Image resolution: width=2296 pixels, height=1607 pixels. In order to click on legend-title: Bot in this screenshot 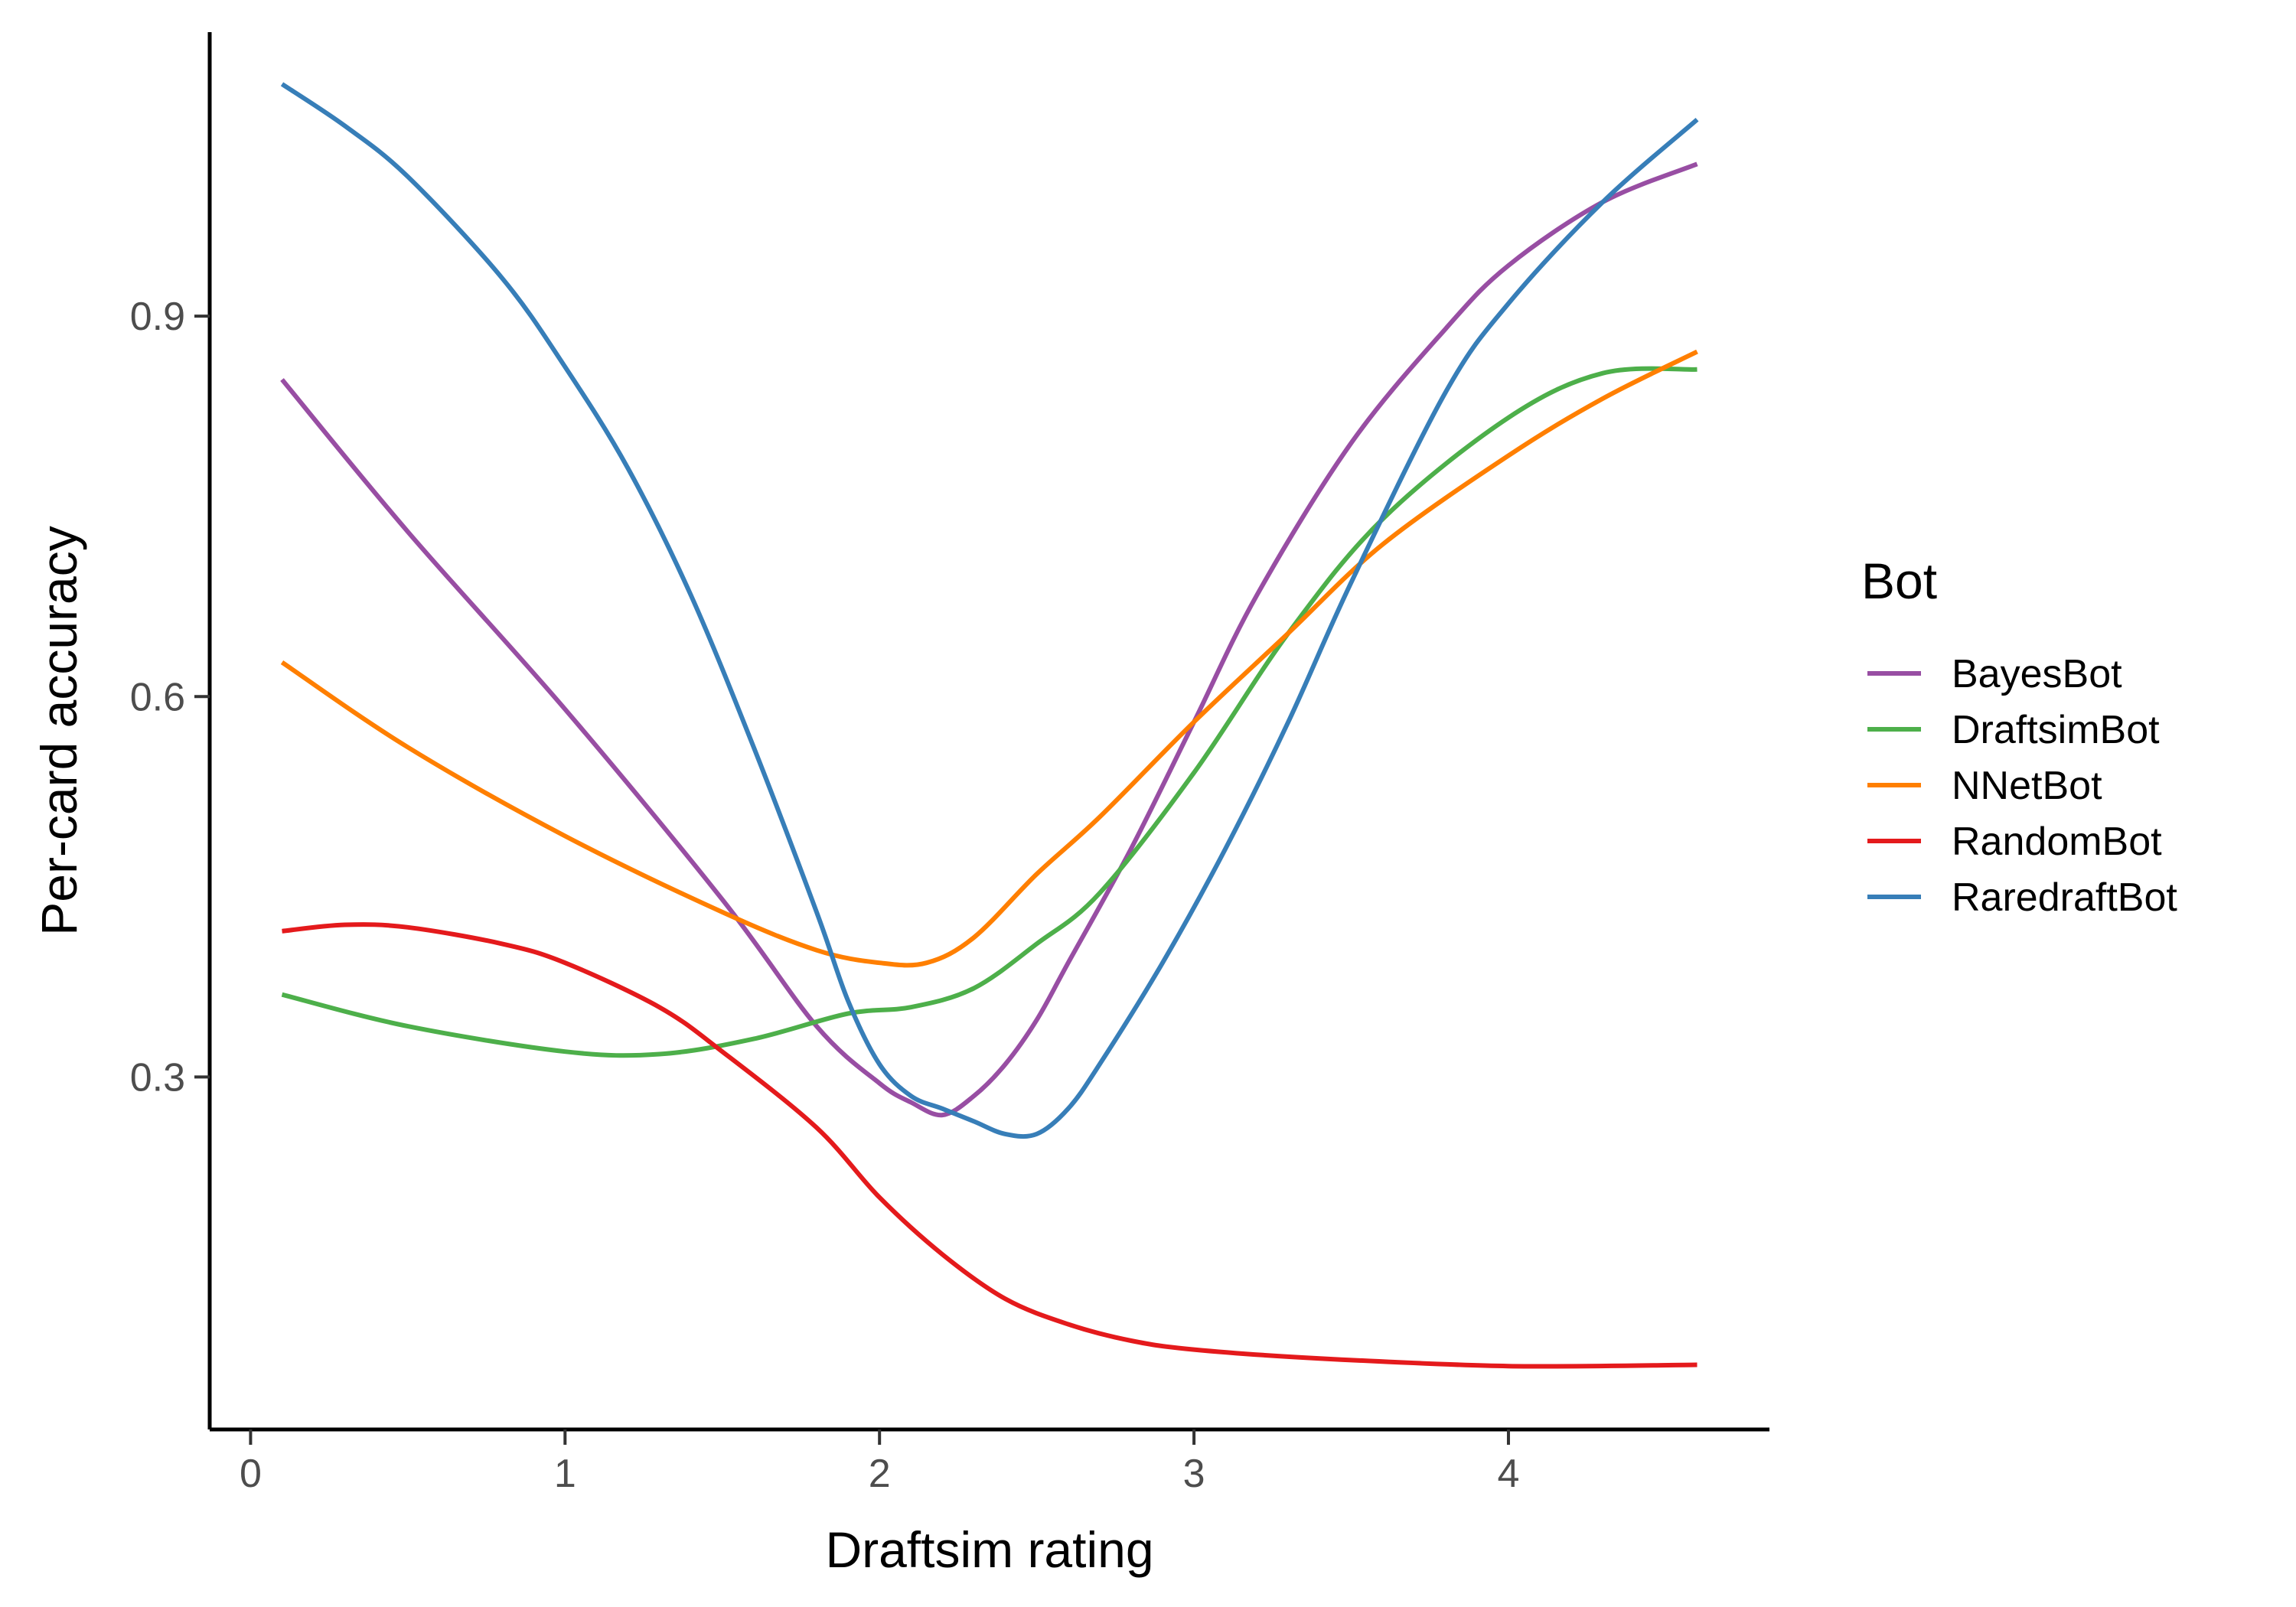, I will do `click(1899, 581)`.